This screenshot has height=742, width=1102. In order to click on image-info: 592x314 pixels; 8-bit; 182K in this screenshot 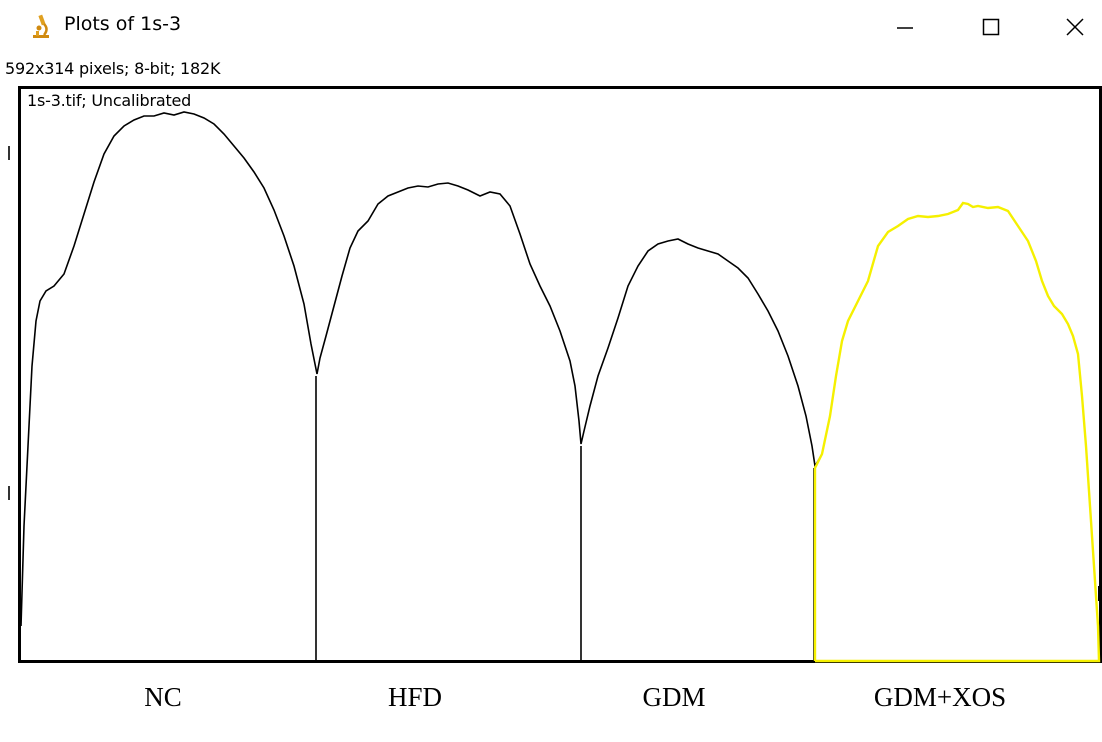, I will do `click(113, 68)`.